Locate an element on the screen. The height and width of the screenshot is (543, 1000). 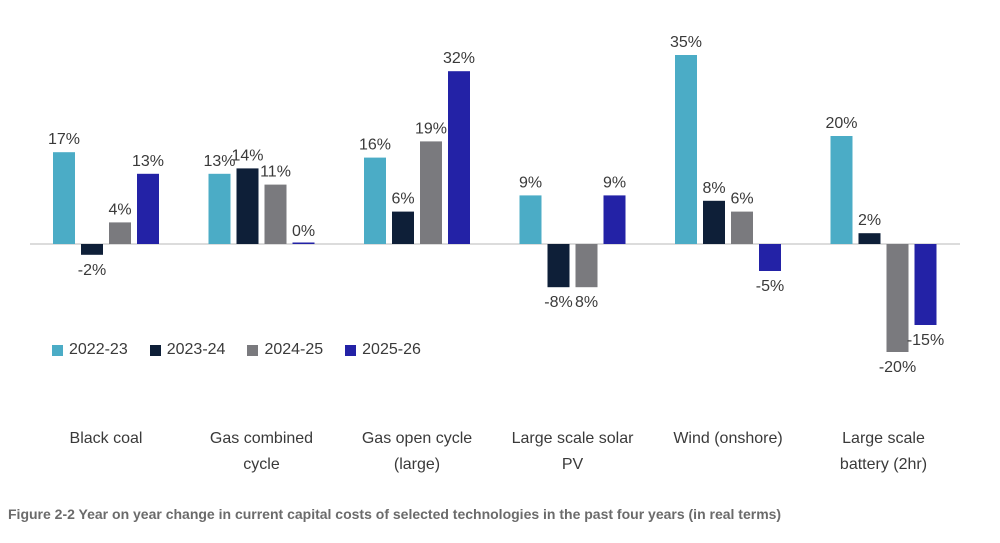
legend-item-2025-26: 2025-26 is located at coordinates (383, 350).